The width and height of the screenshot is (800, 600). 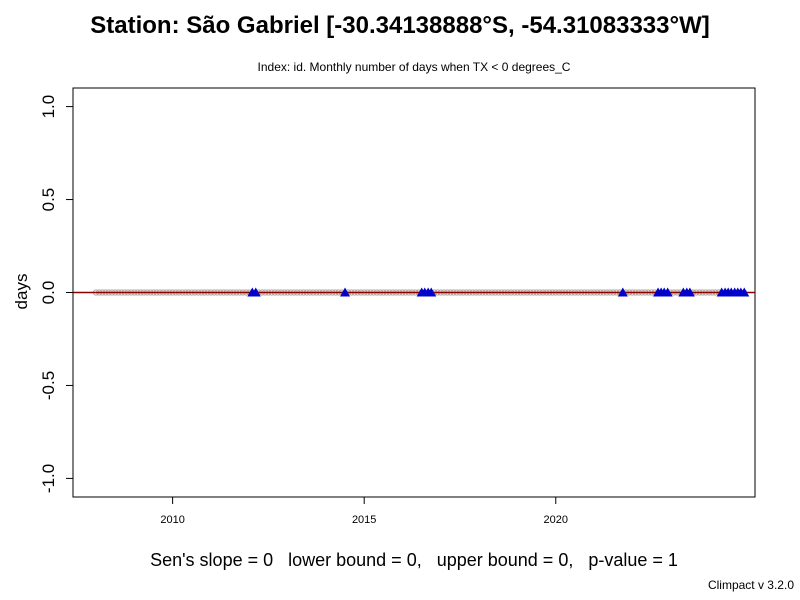 What do you see at coordinates (364, 520) in the screenshot?
I see `x-tick-label: 2015` at bounding box center [364, 520].